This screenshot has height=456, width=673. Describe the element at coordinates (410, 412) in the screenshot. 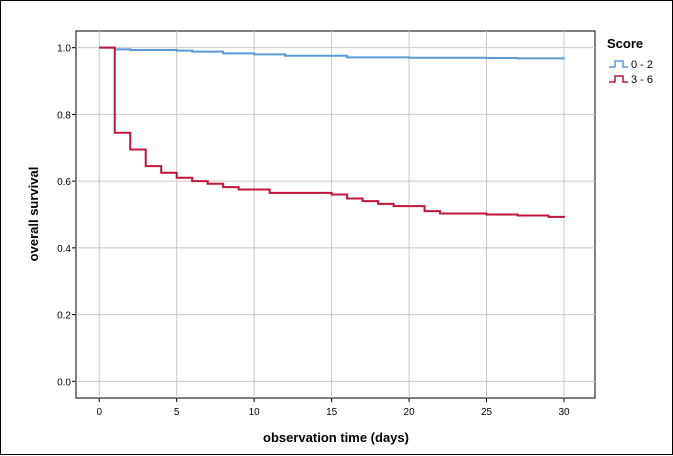

I see `x-tick-label: 20` at that location.